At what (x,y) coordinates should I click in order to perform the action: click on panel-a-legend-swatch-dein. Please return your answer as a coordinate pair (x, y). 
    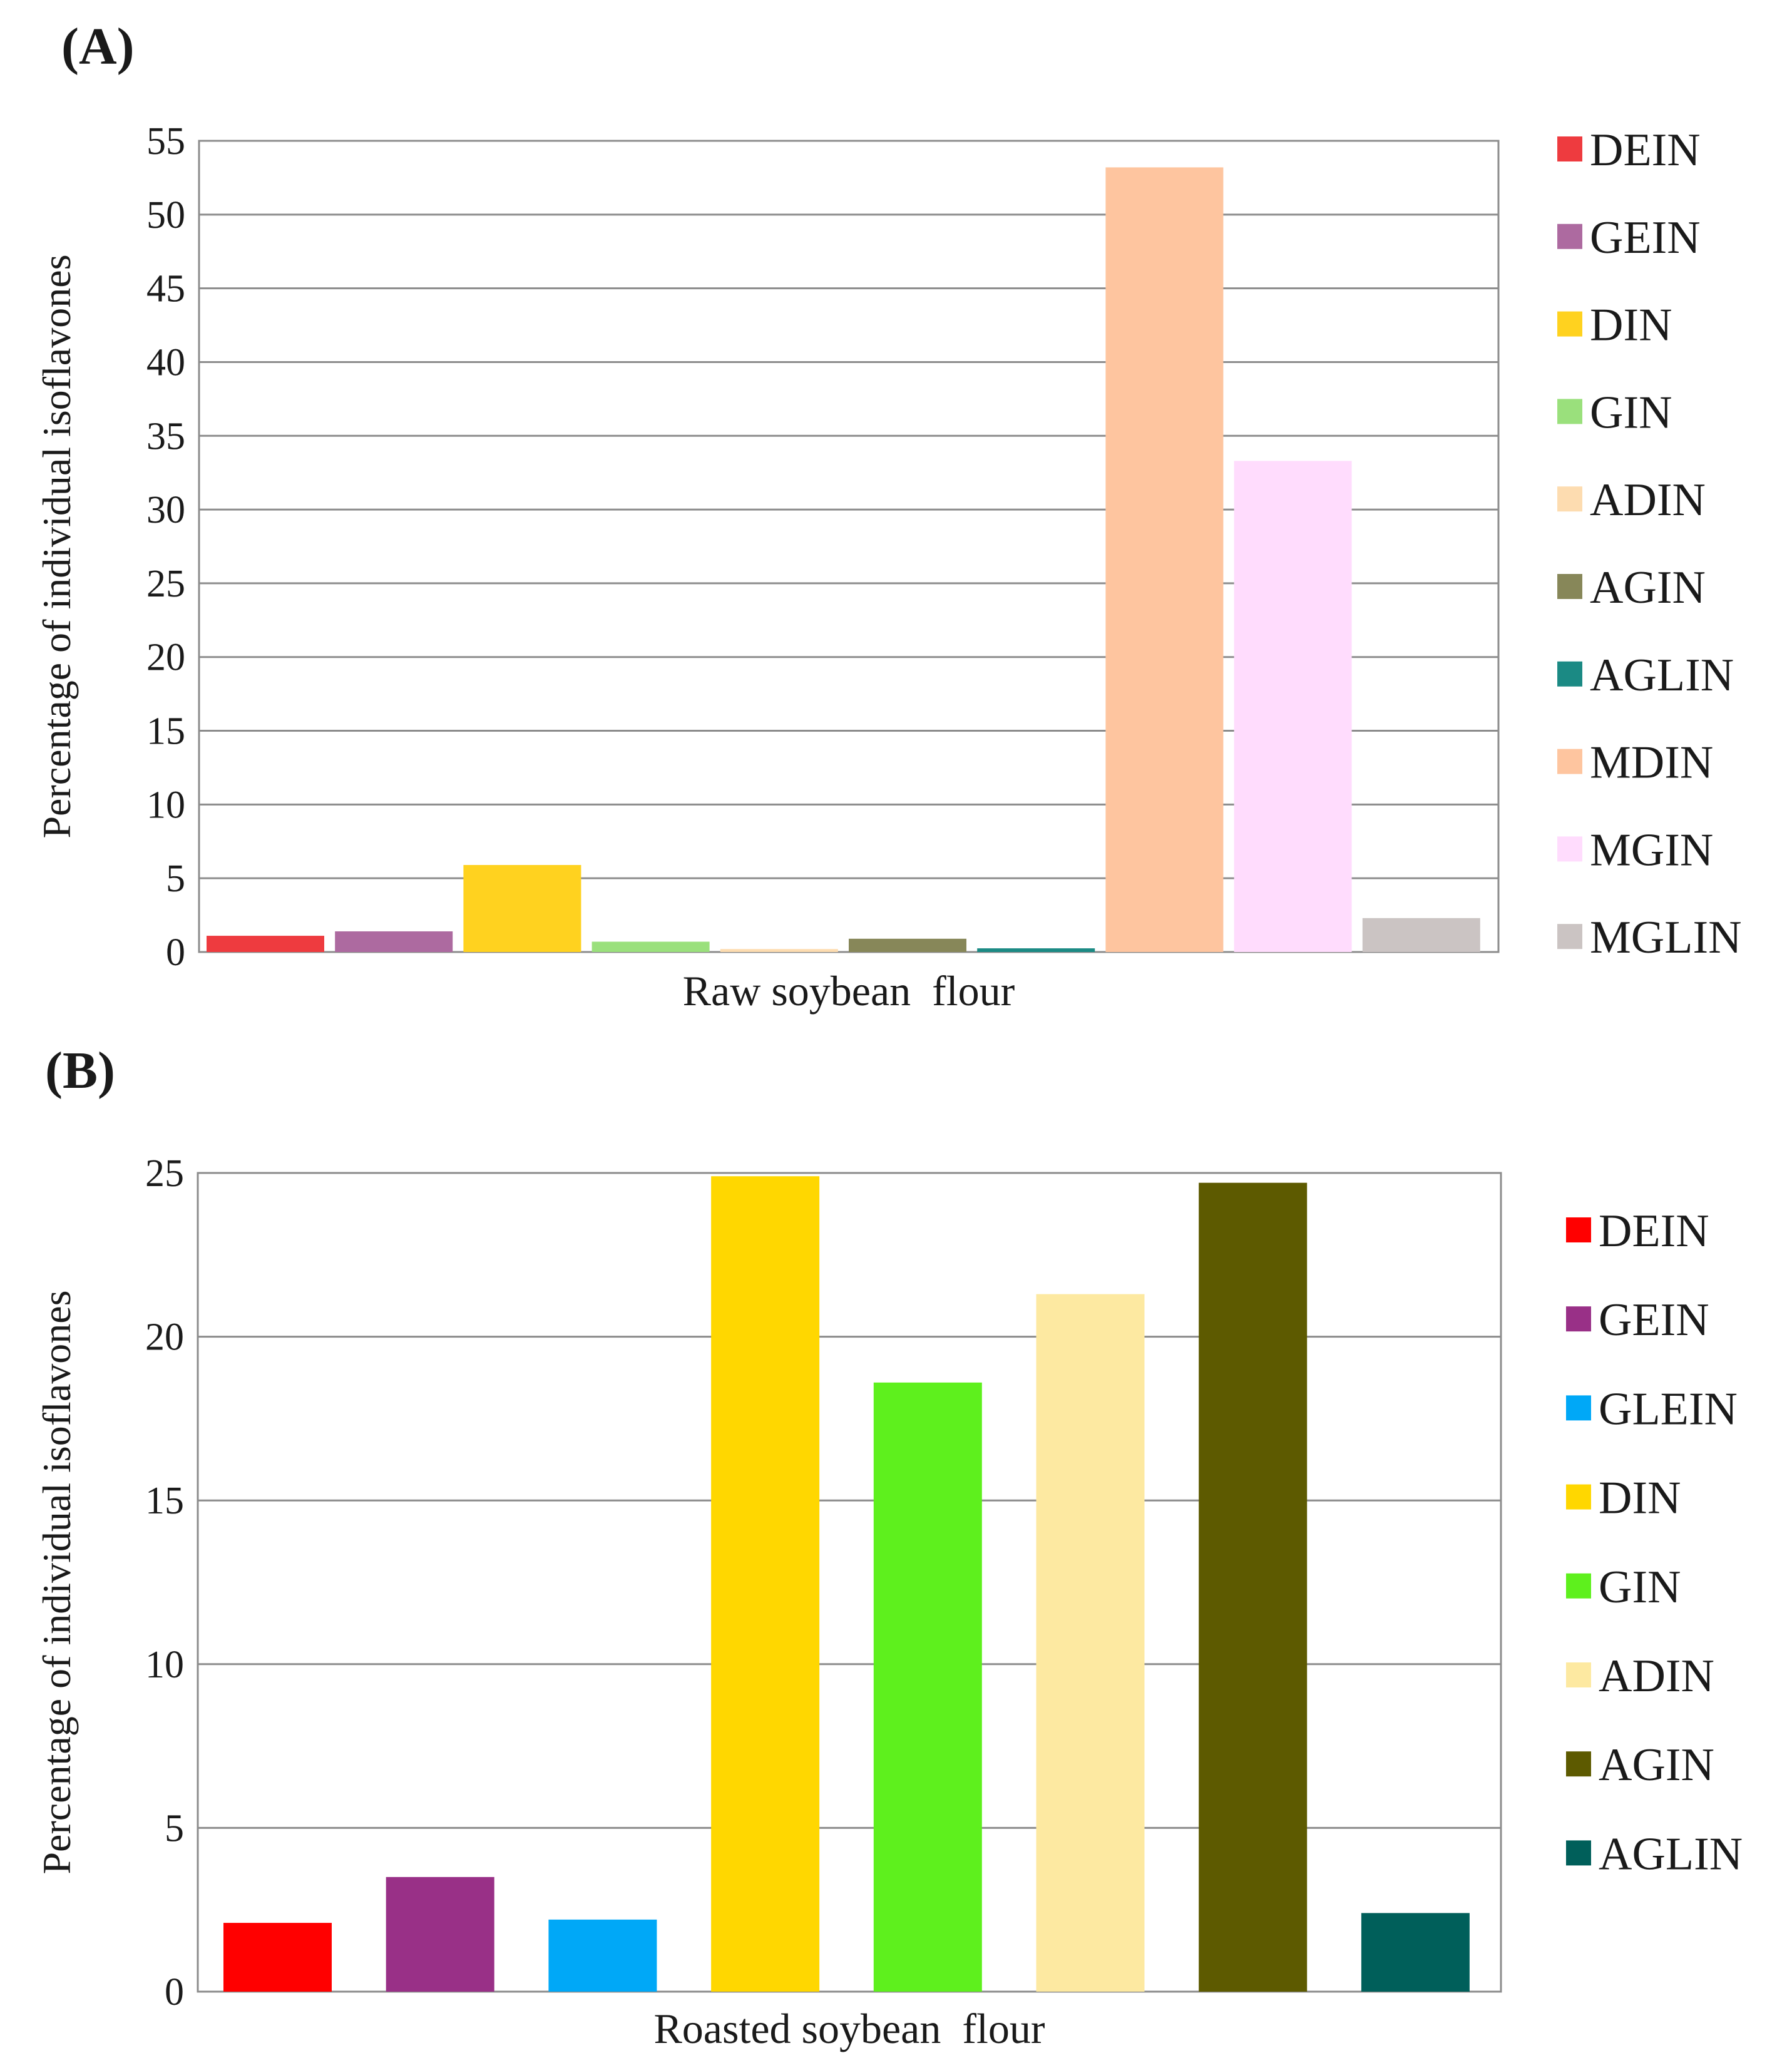
    Looking at the image, I should click on (1569, 148).